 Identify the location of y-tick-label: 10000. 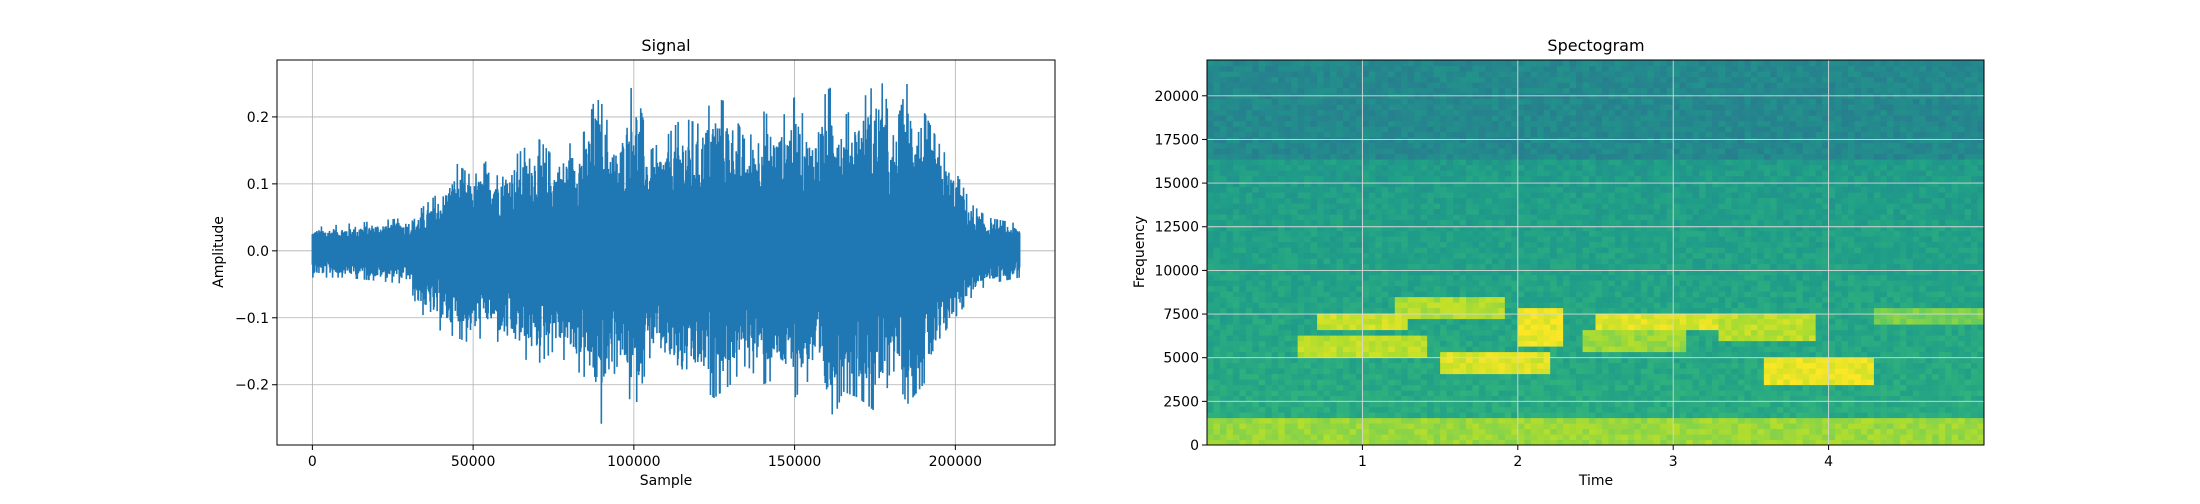
(1176, 271).